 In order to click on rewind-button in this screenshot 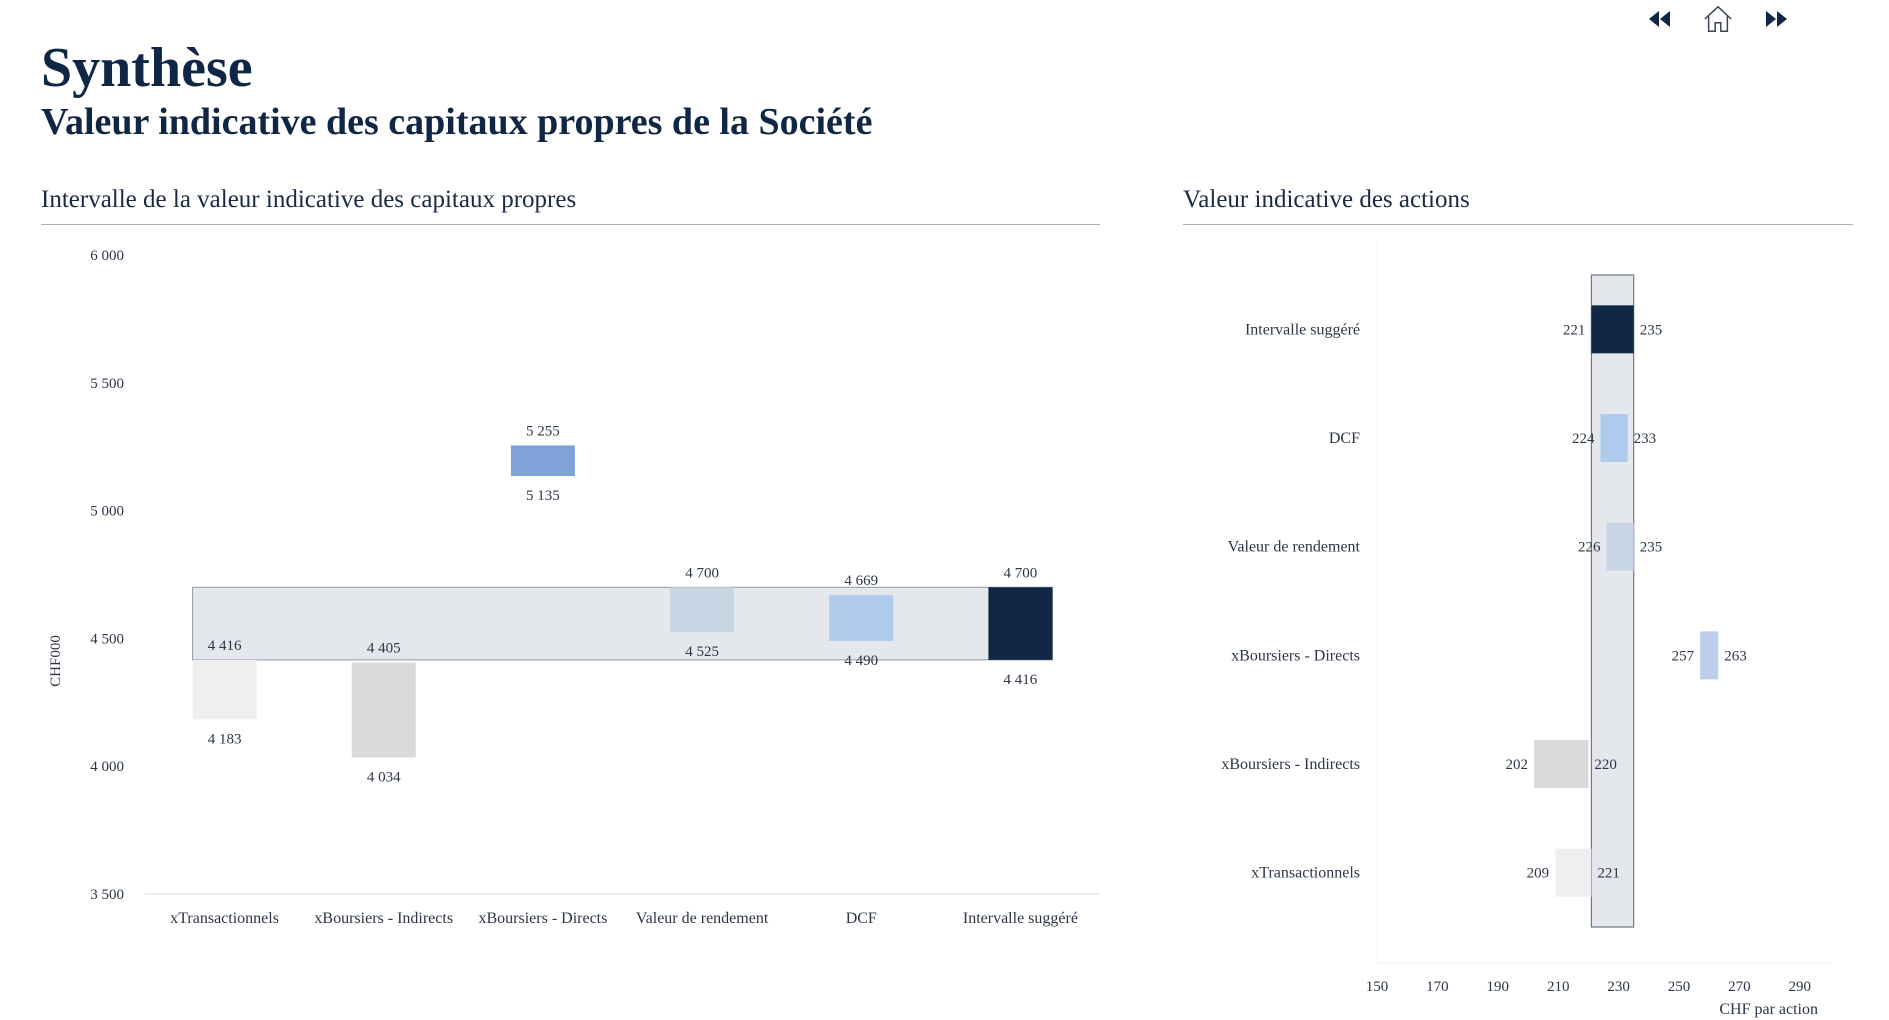, I will do `click(1660, 19)`.